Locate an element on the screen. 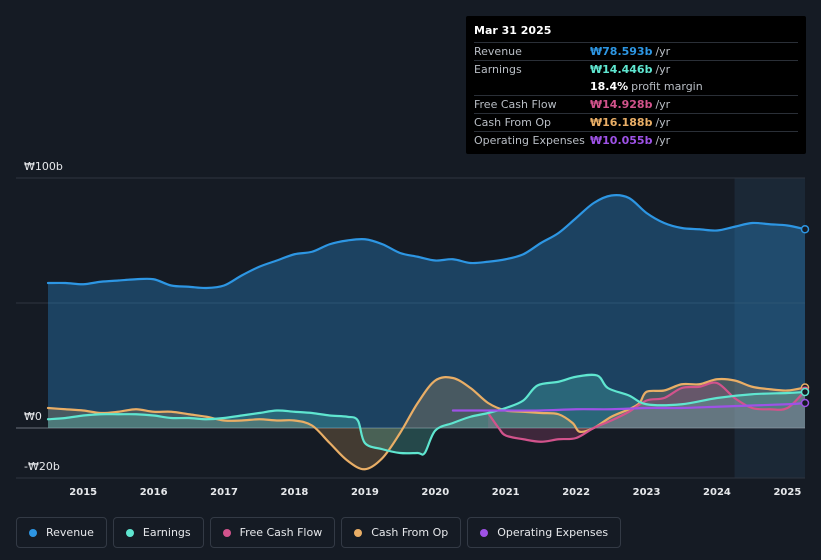 The height and width of the screenshot is (560, 821). tooltip-date: Mar 31 2025 is located at coordinates (513, 30).